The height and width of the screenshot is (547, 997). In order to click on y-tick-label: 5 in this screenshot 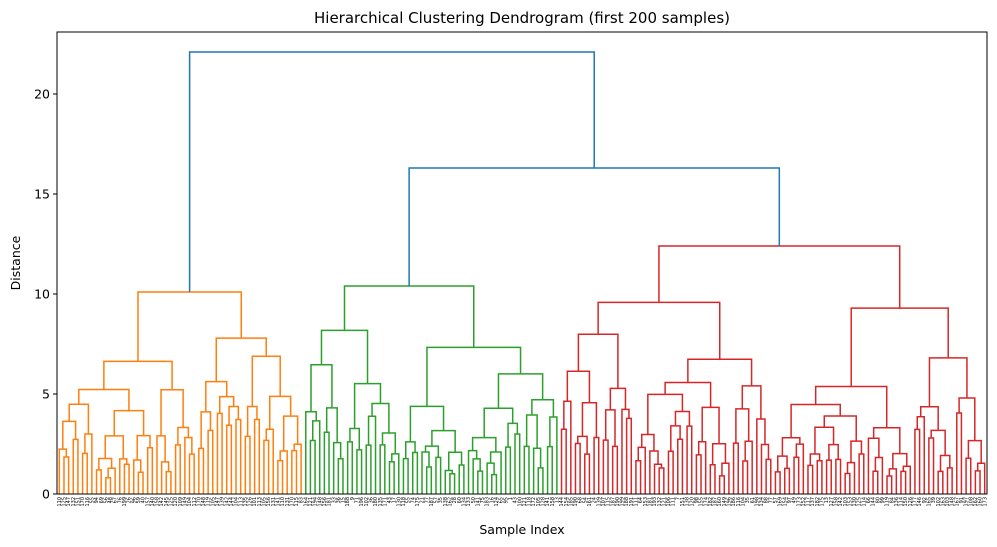, I will do `click(46, 394)`.